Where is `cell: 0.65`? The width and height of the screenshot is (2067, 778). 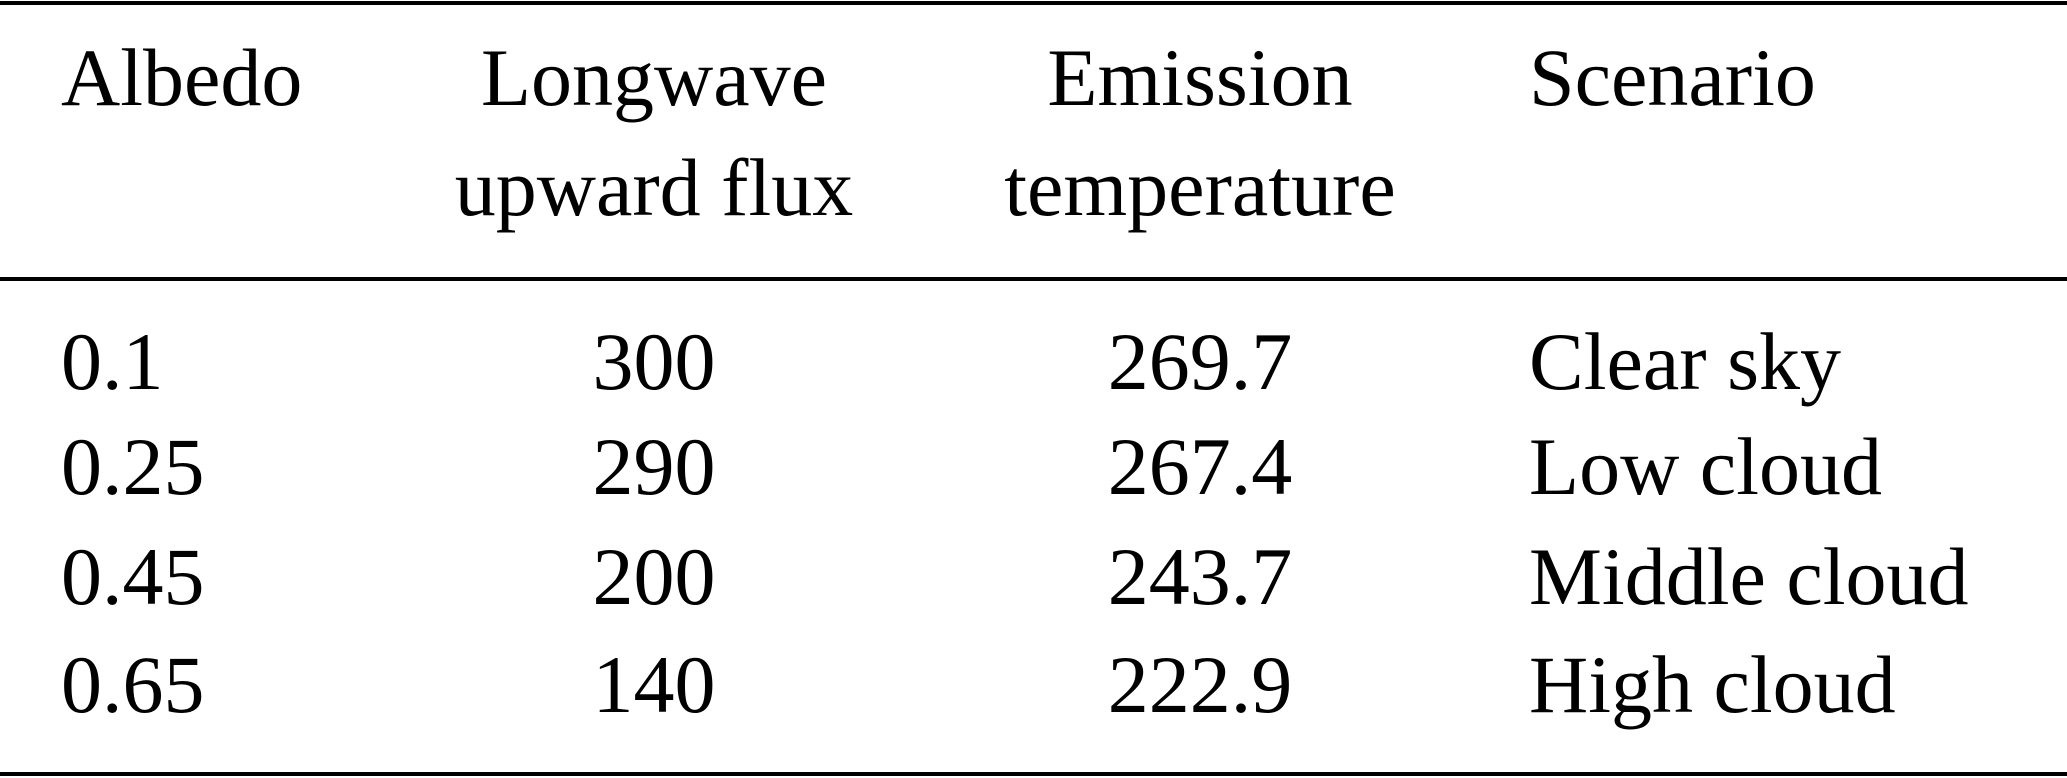
cell: 0.65 is located at coordinates (133, 684).